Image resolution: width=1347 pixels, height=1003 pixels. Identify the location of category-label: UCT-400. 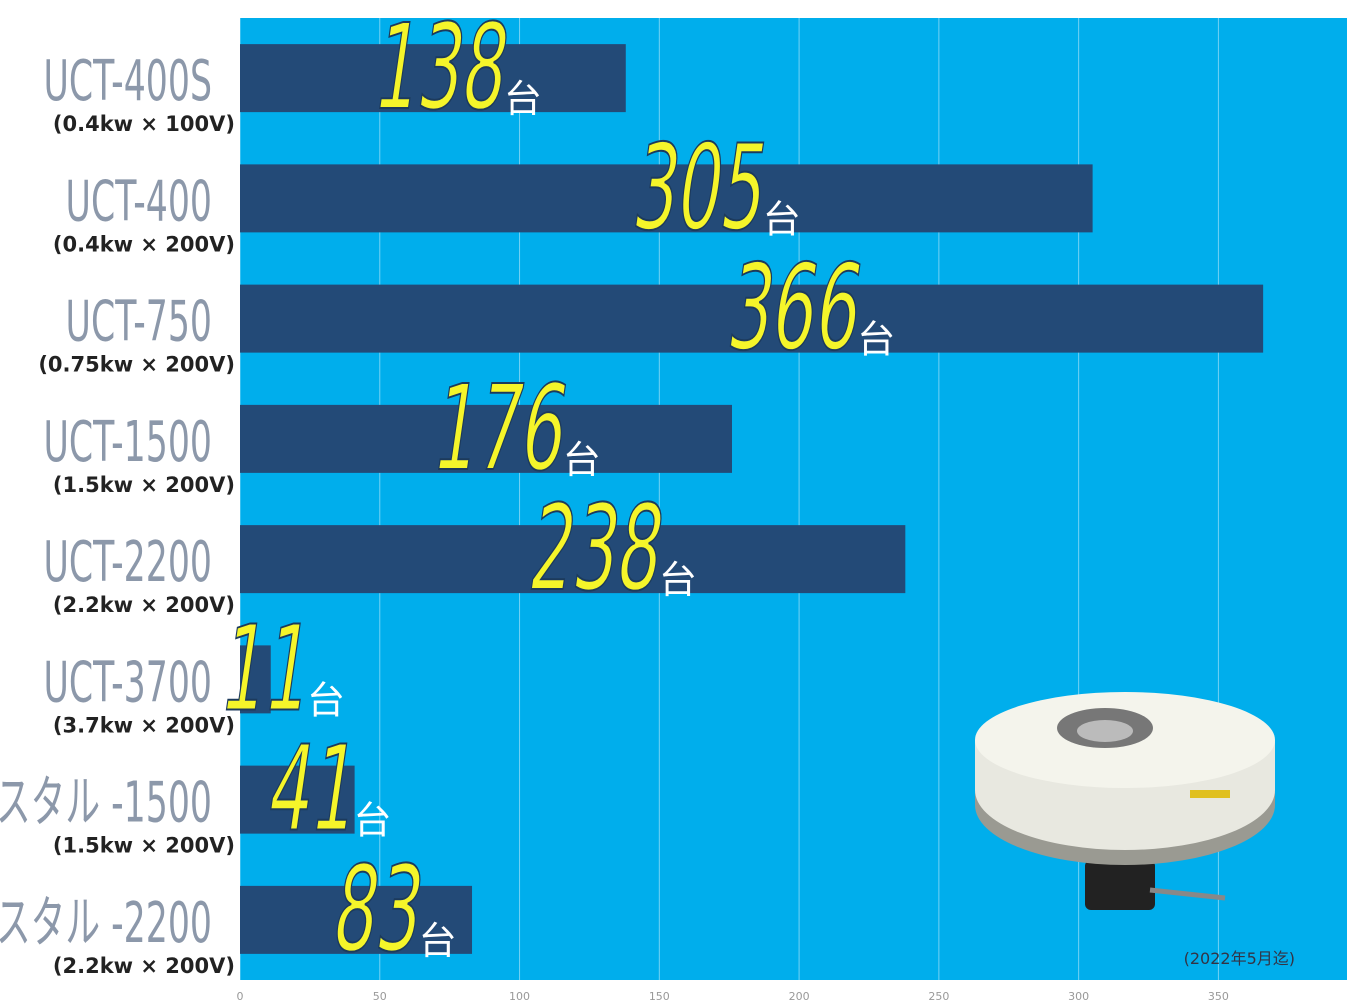
(139, 201).